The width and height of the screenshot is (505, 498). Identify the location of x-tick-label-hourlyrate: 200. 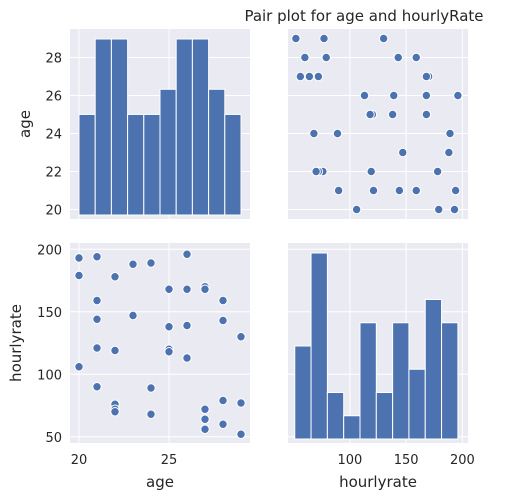
(462, 460).